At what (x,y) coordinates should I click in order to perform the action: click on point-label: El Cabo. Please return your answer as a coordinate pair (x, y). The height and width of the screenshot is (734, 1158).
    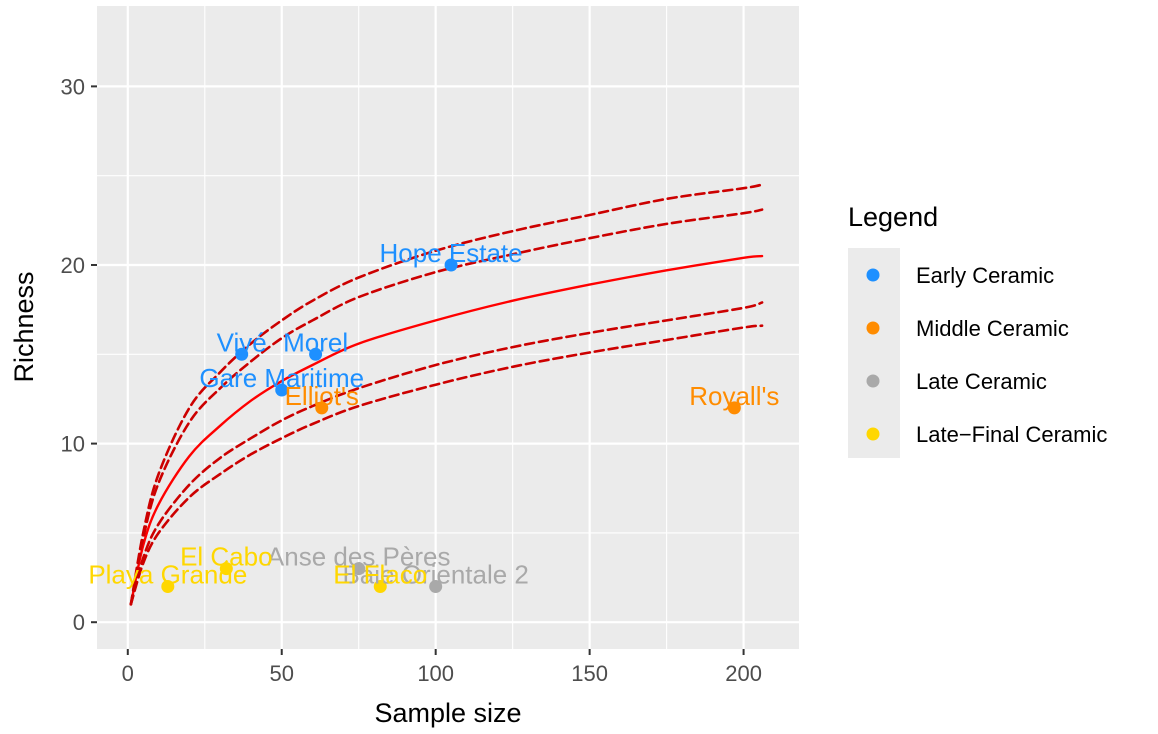
    Looking at the image, I should click on (226, 557).